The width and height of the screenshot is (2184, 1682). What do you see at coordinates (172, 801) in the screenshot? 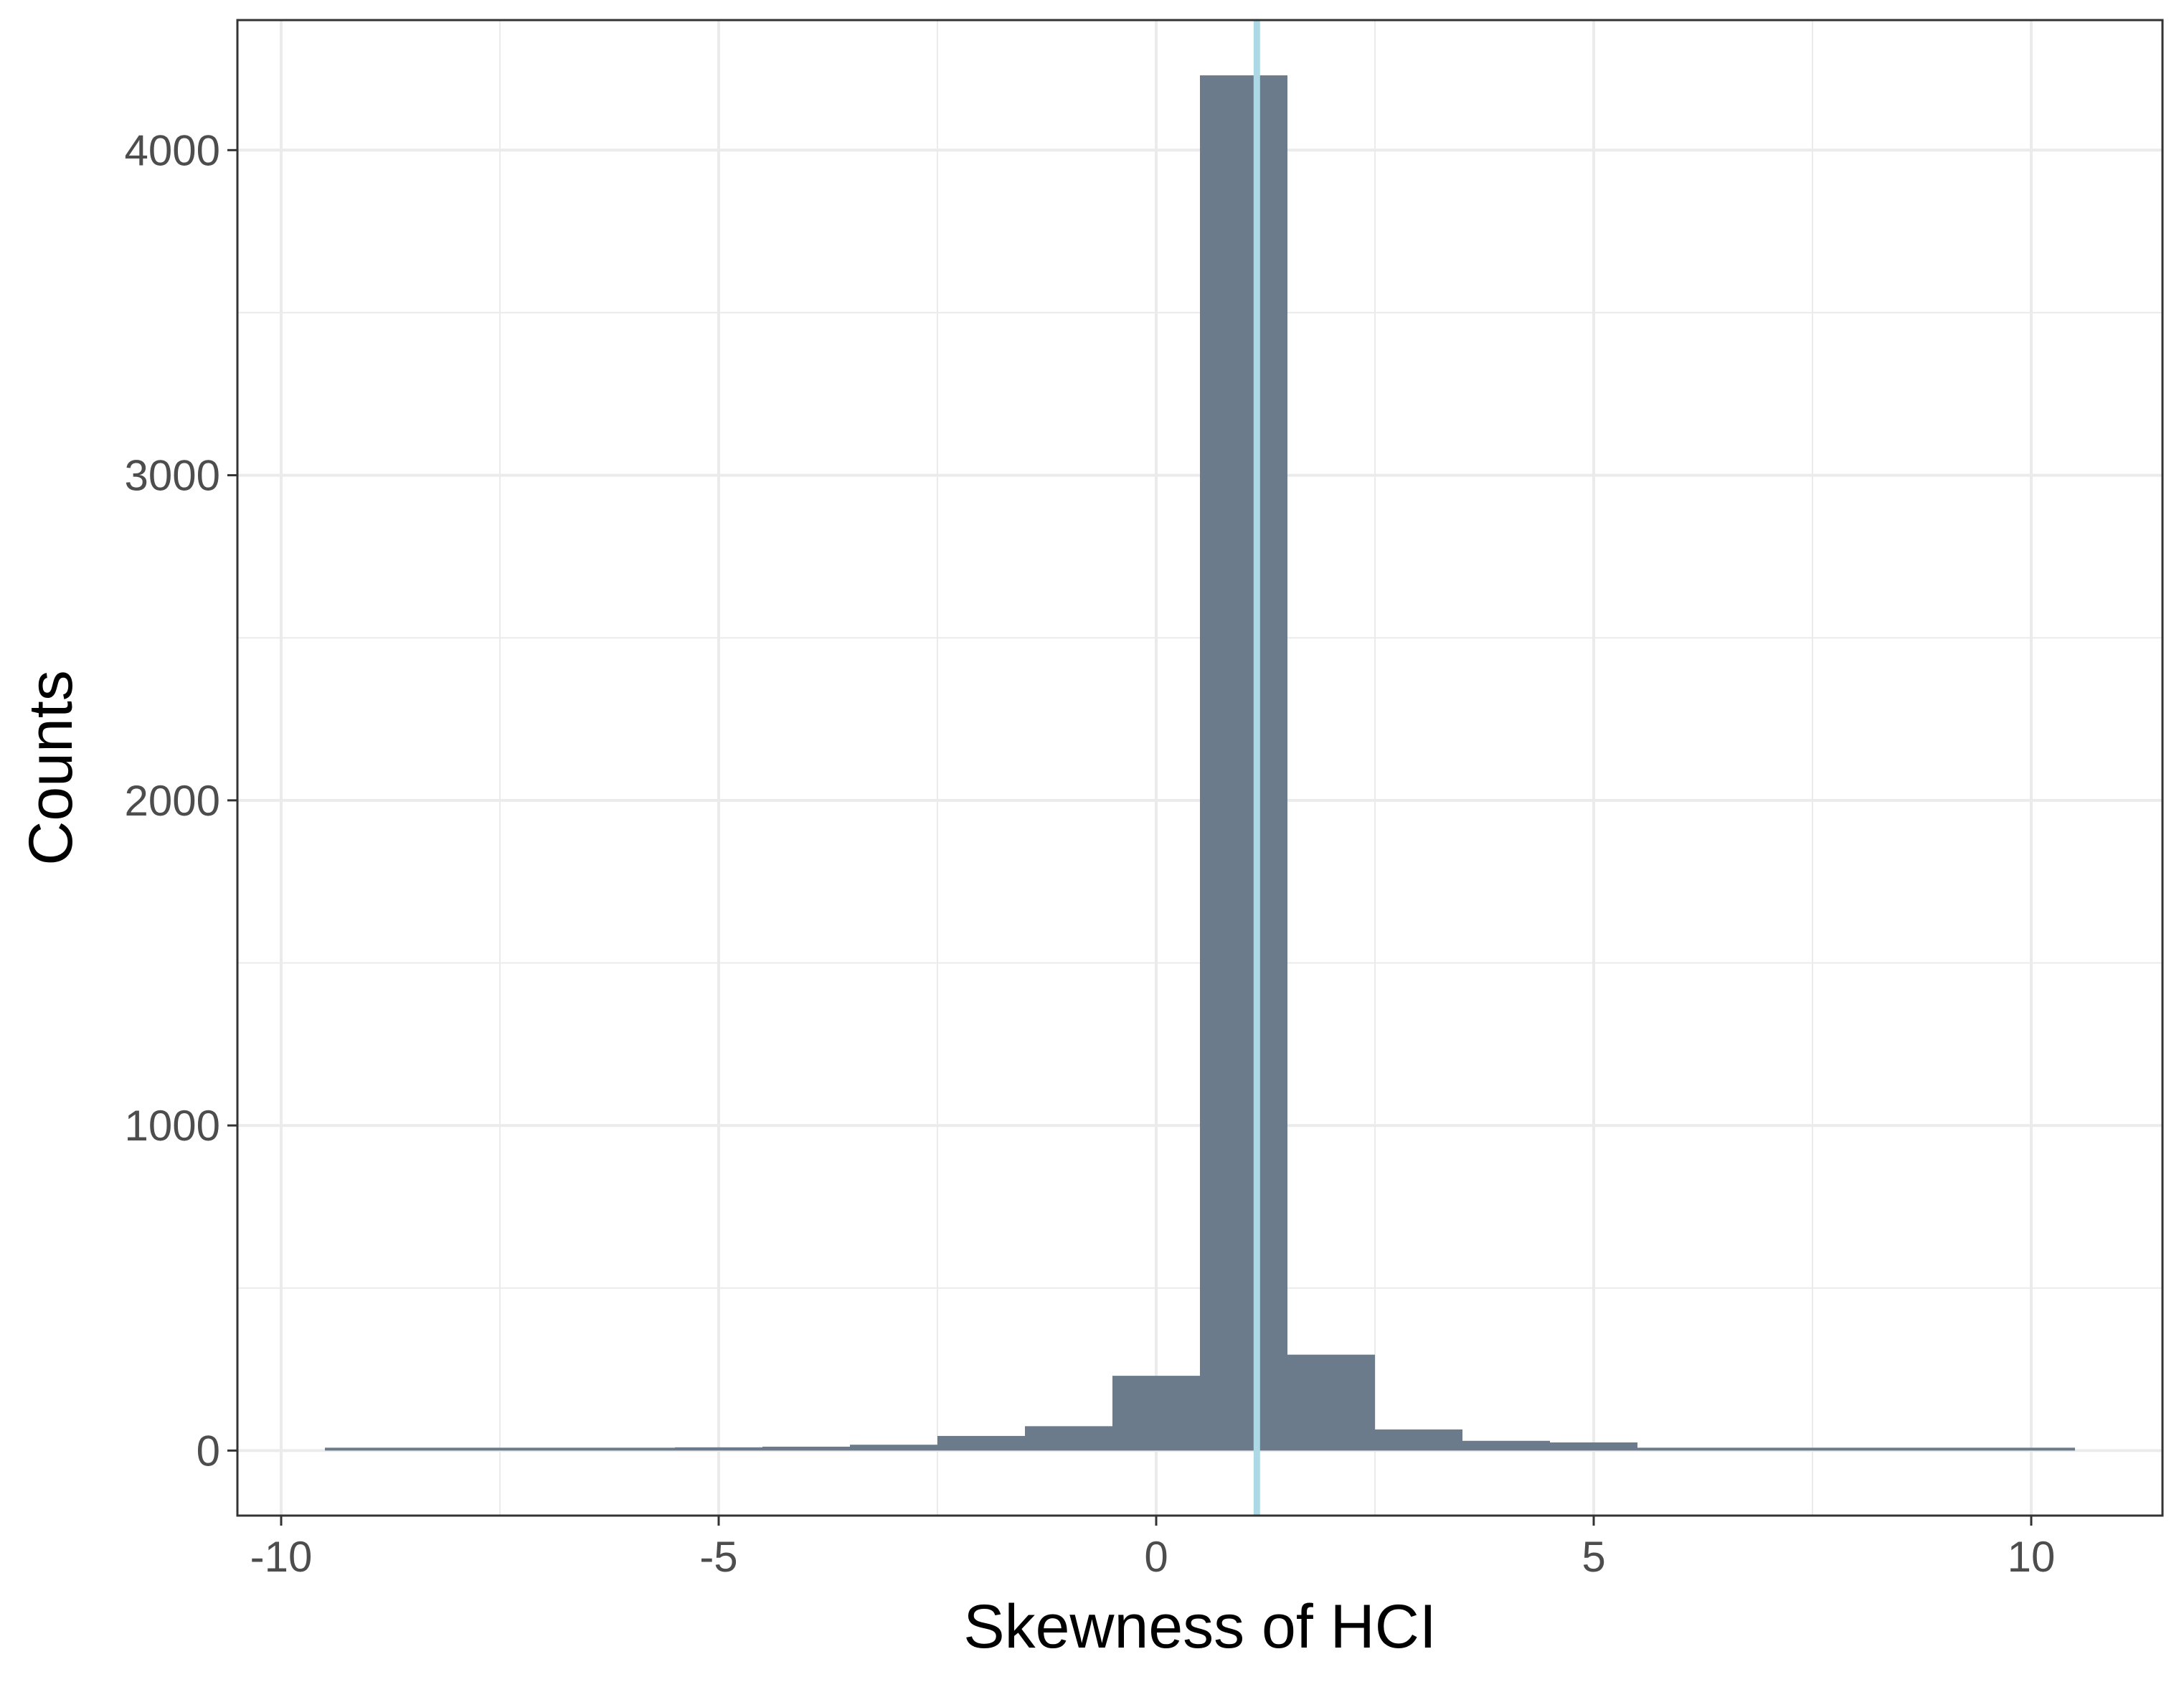
I see `y-tick-label: 2000` at bounding box center [172, 801].